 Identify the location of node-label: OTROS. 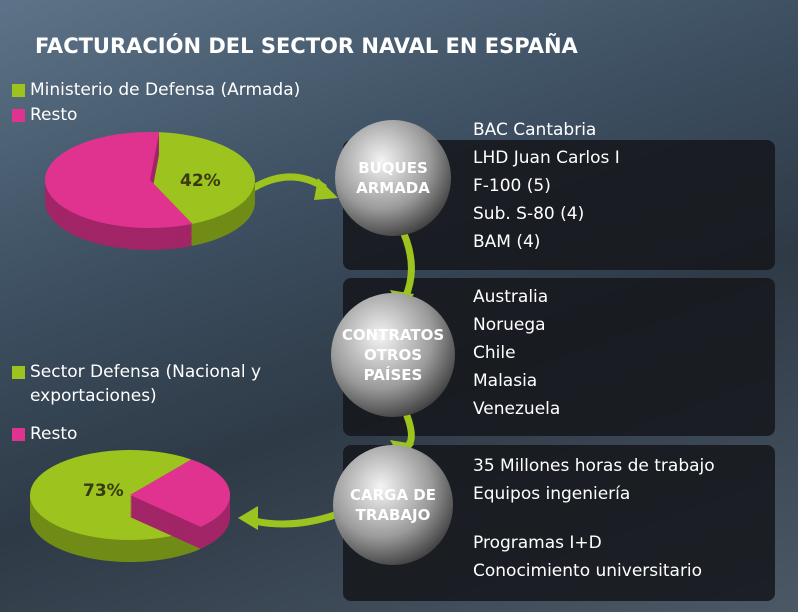
(393, 355).